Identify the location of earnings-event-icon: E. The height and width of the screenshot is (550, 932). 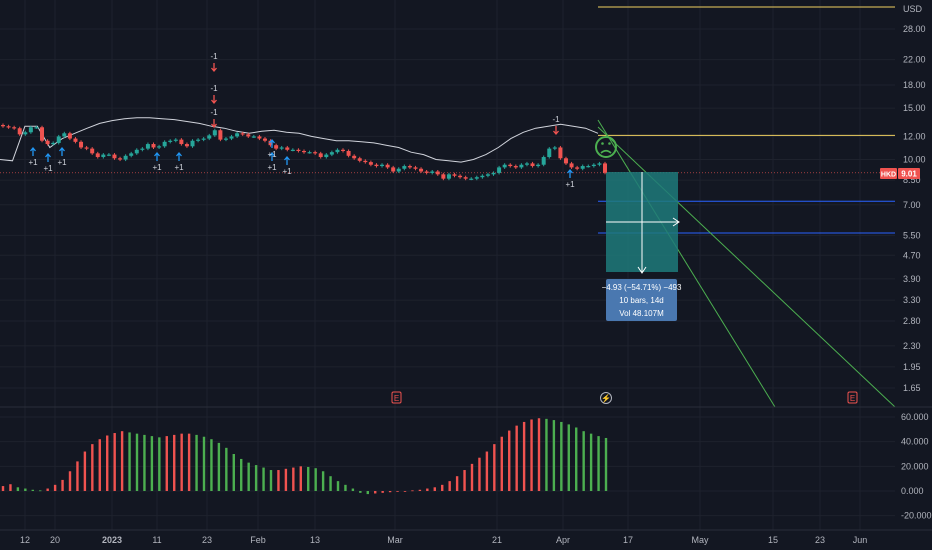
(396, 397).